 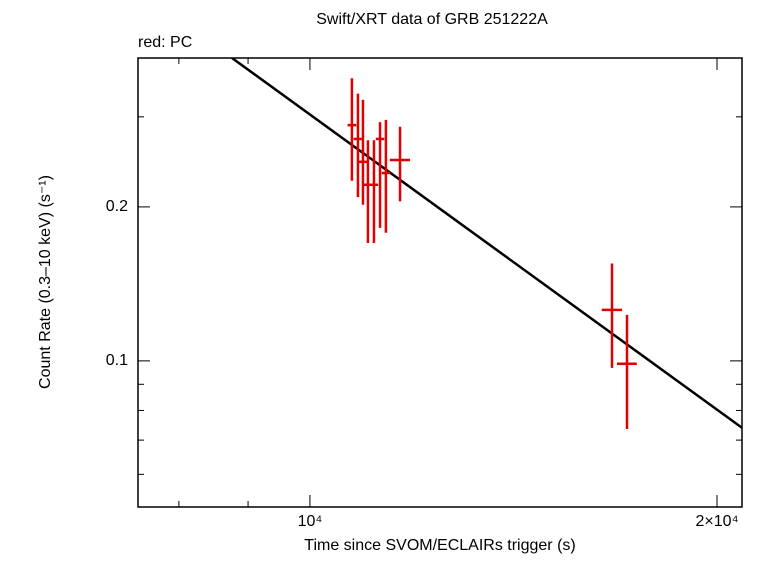 What do you see at coordinates (439, 545) in the screenshot?
I see `x-axis-label: Time since SVOM/ECLAIRs trigger (s)` at bounding box center [439, 545].